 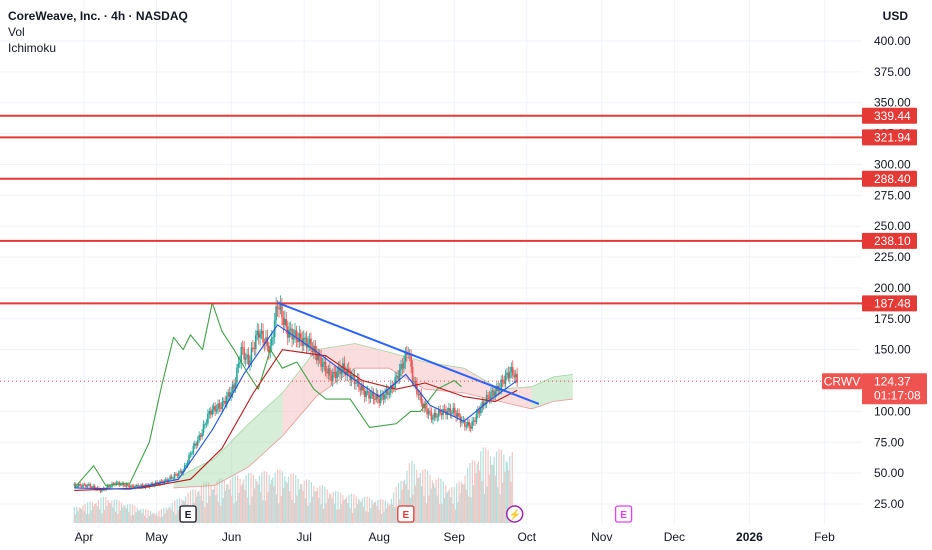 What do you see at coordinates (32, 48) in the screenshot?
I see `ichimoku-indicator-label: Ichimoku` at bounding box center [32, 48].